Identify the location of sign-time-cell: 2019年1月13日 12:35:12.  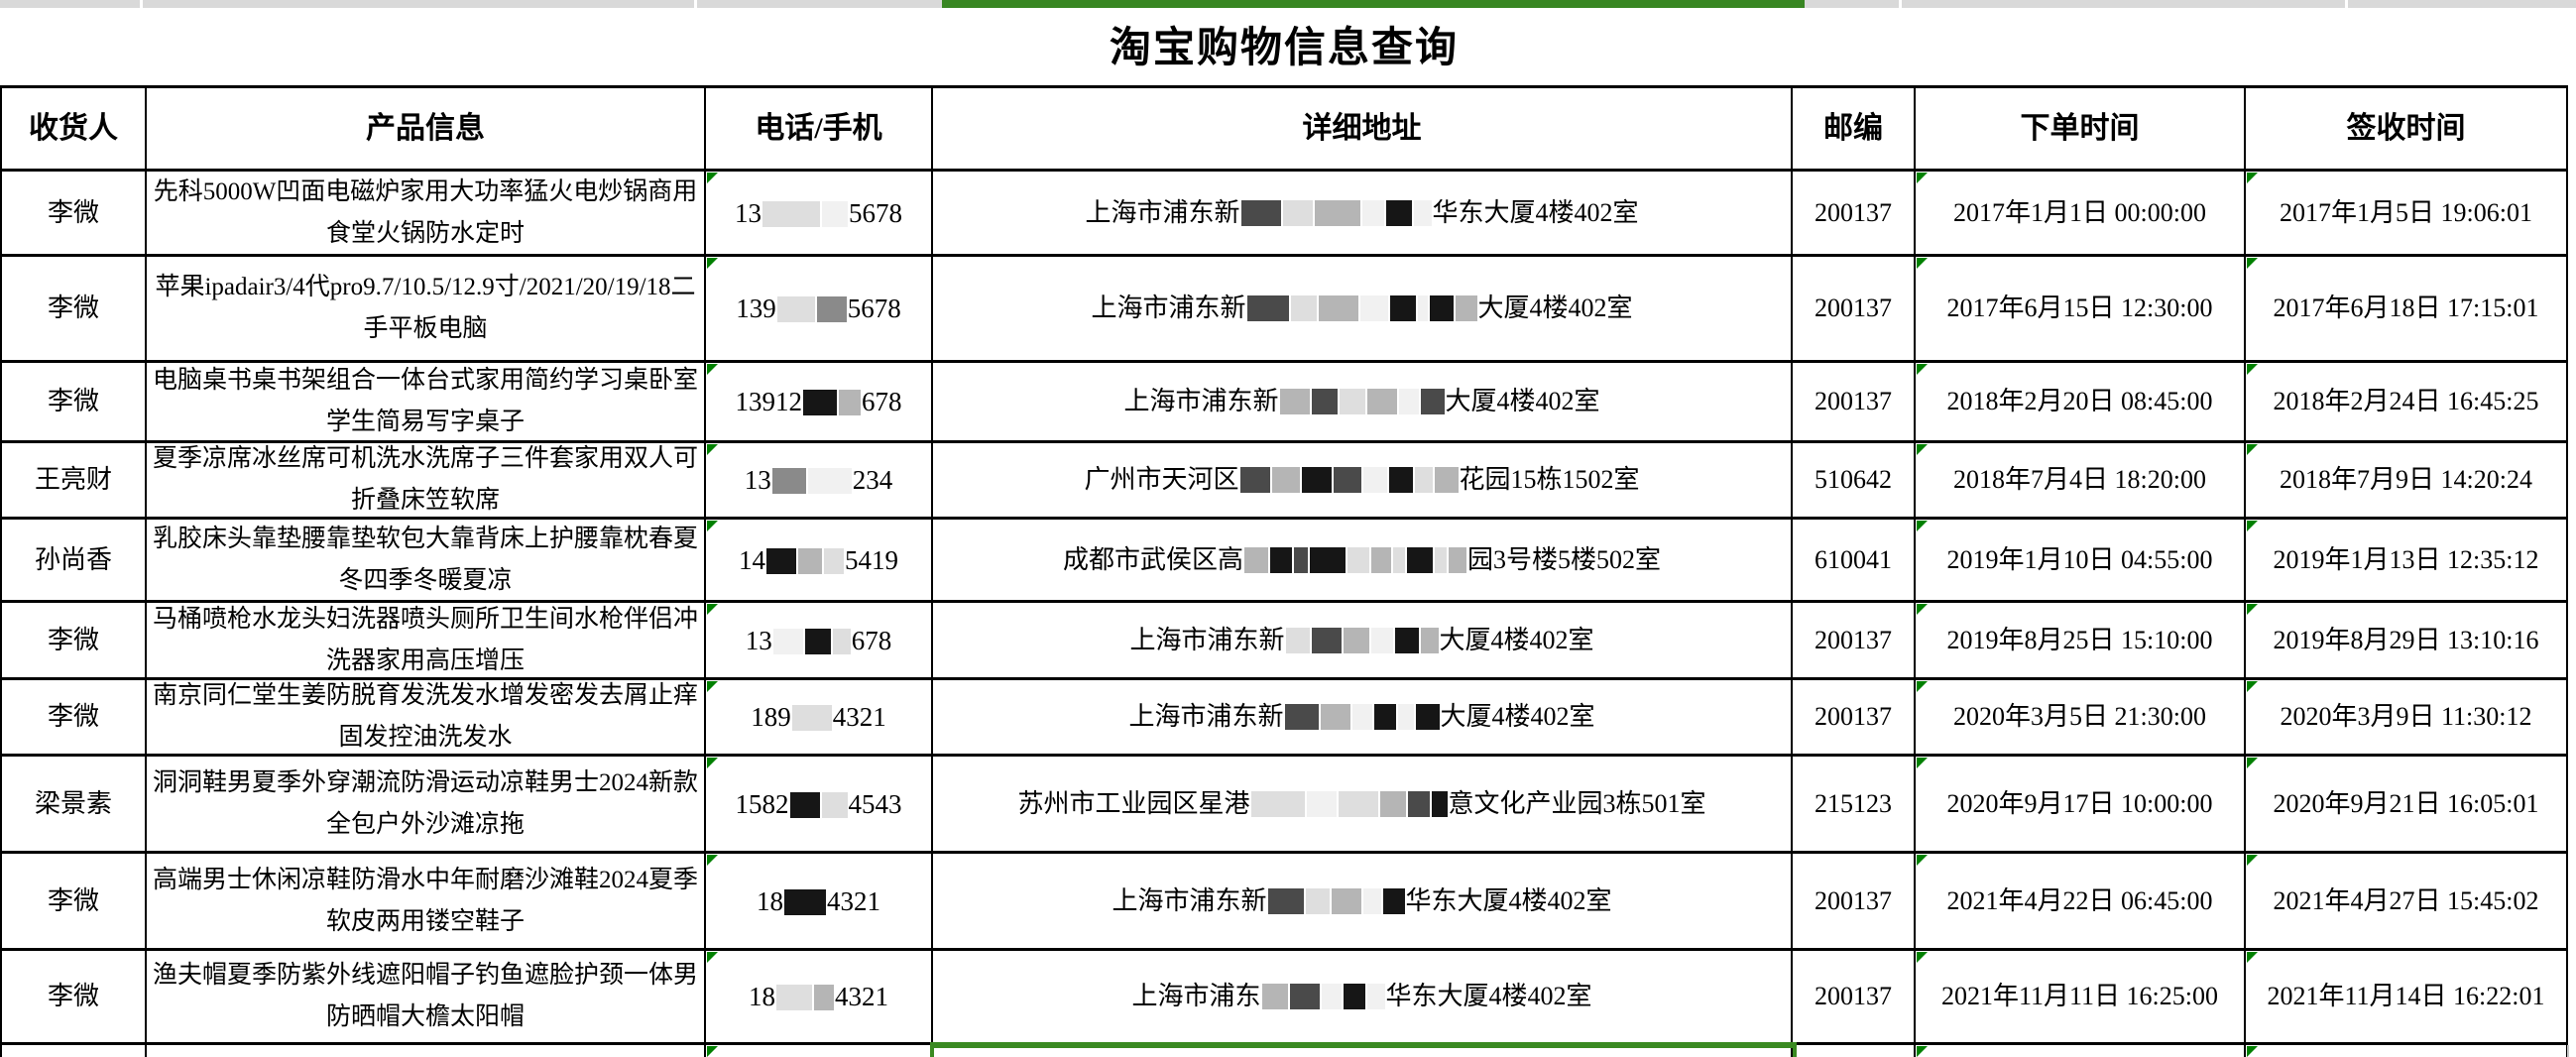
(2407, 560).